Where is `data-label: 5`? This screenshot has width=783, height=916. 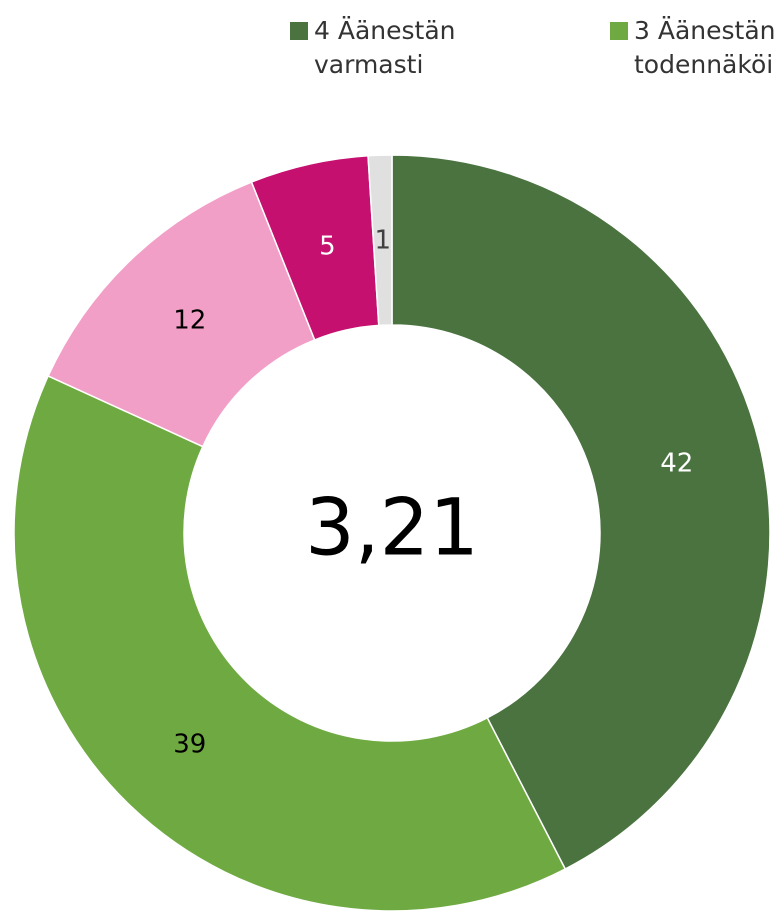
data-label: 5 is located at coordinates (327, 247).